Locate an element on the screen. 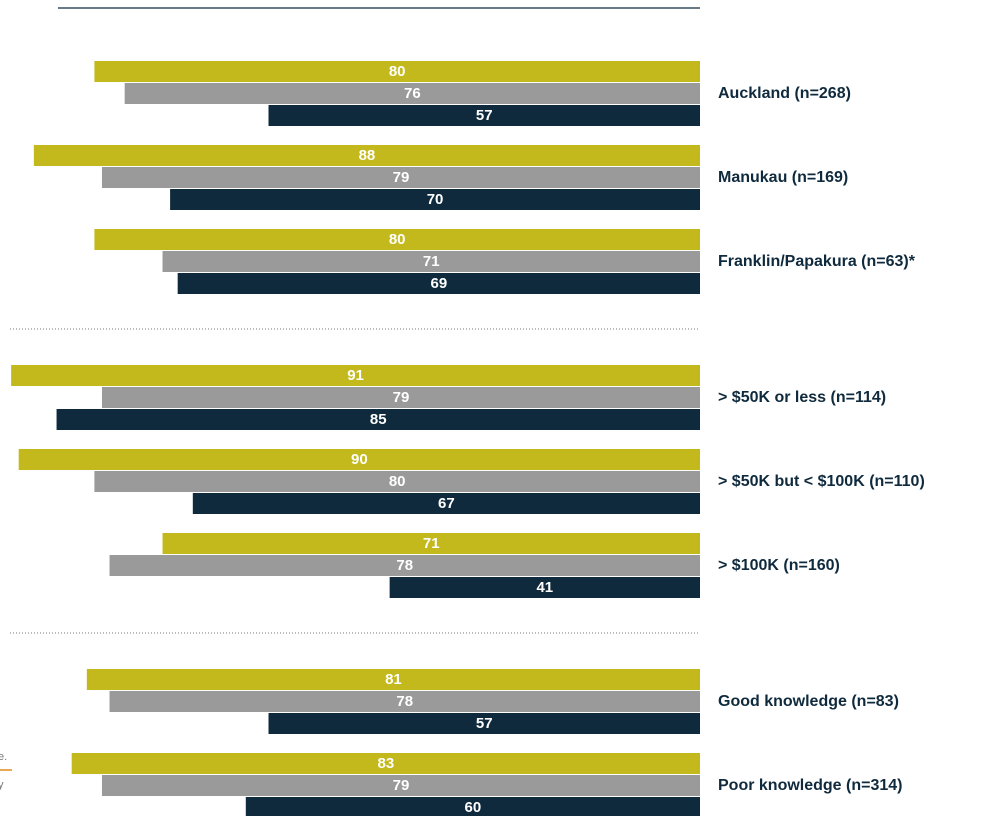 This screenshot has height=816, width=985. footnote: e. is located at coordinates (3, 757).